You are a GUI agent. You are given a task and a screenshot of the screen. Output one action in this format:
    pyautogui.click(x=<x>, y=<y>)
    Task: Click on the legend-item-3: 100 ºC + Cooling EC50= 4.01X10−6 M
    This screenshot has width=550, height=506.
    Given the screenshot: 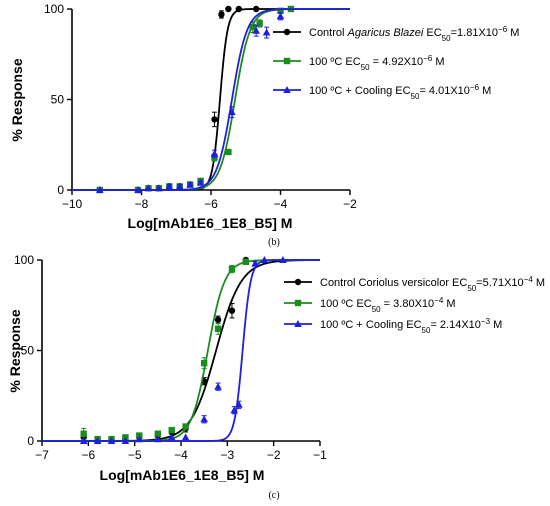 What is the action you would take?
    pyautogui.click(x=382, y=92)
    